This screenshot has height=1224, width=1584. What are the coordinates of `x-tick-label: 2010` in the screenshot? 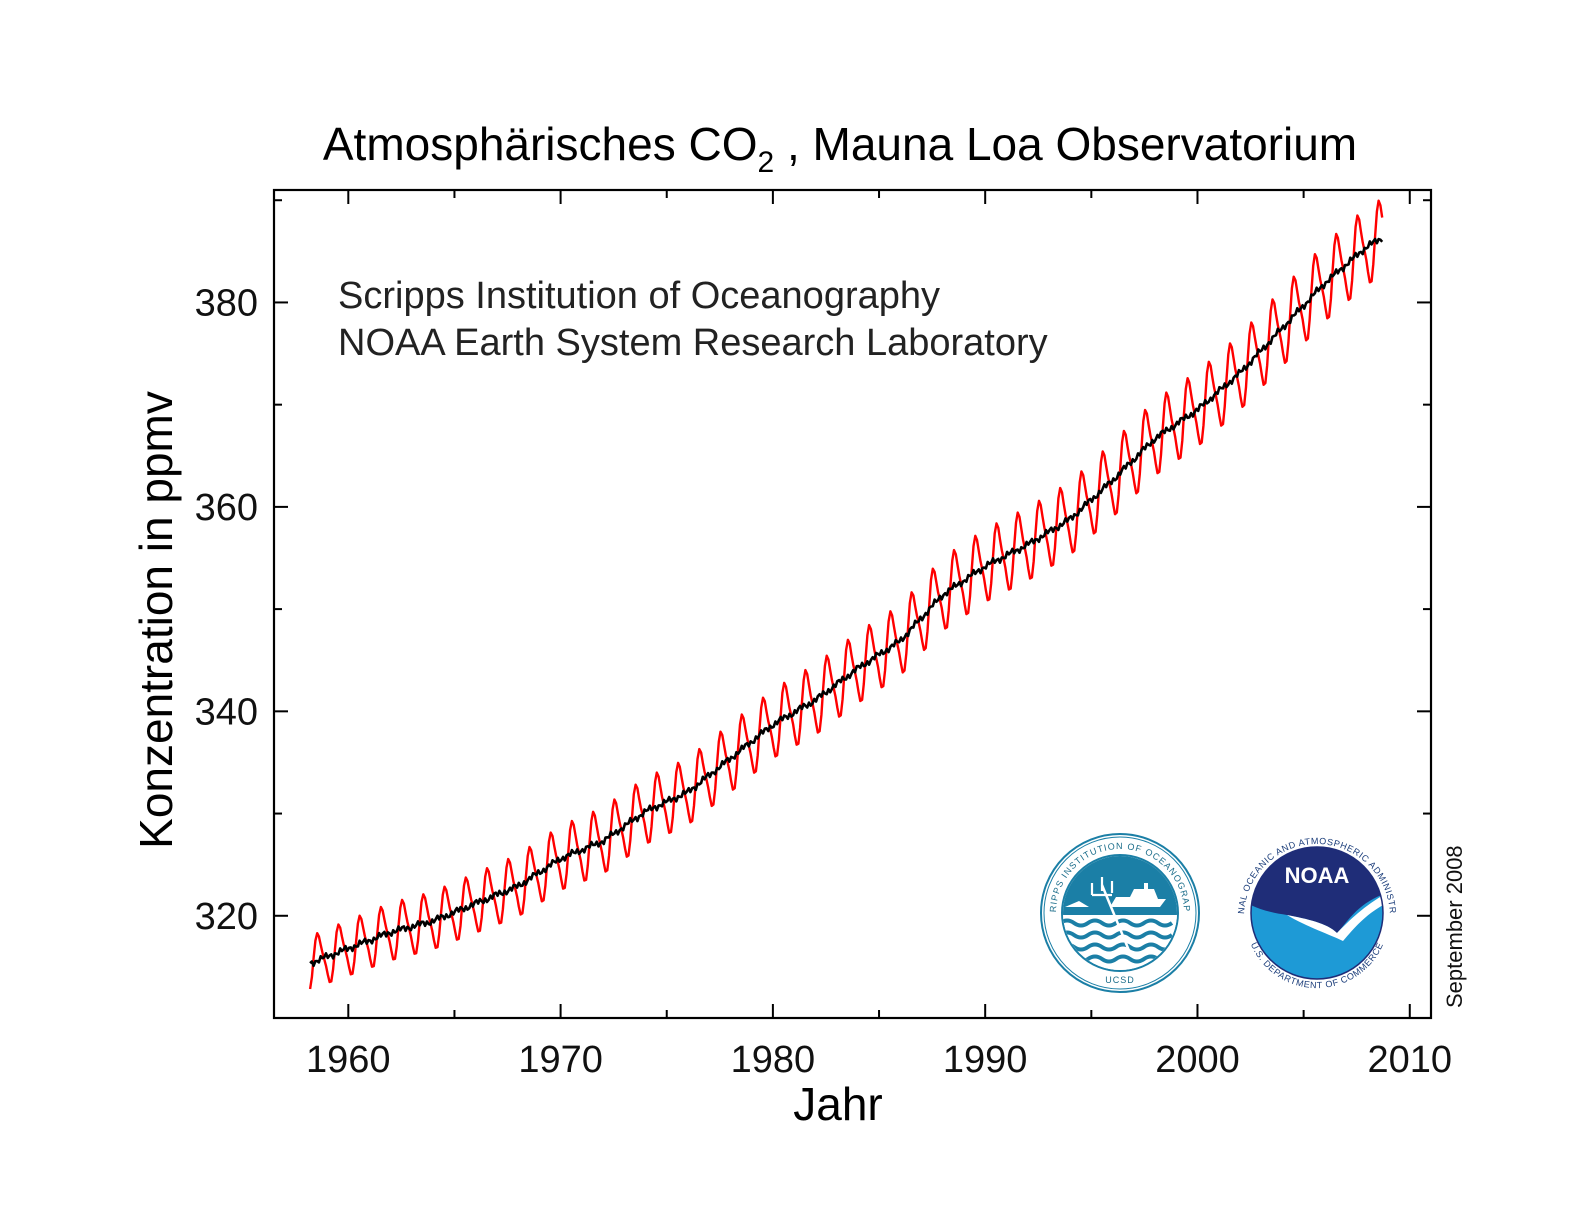 It's located at (1409, 1060).